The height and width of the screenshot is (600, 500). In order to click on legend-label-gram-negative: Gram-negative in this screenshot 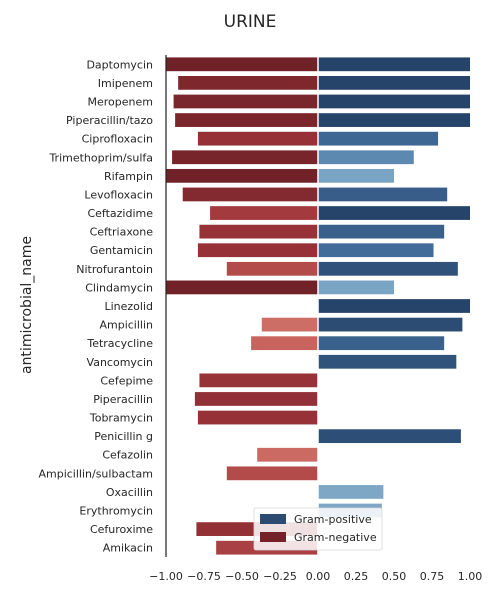, I will do `click(335, 537)`.